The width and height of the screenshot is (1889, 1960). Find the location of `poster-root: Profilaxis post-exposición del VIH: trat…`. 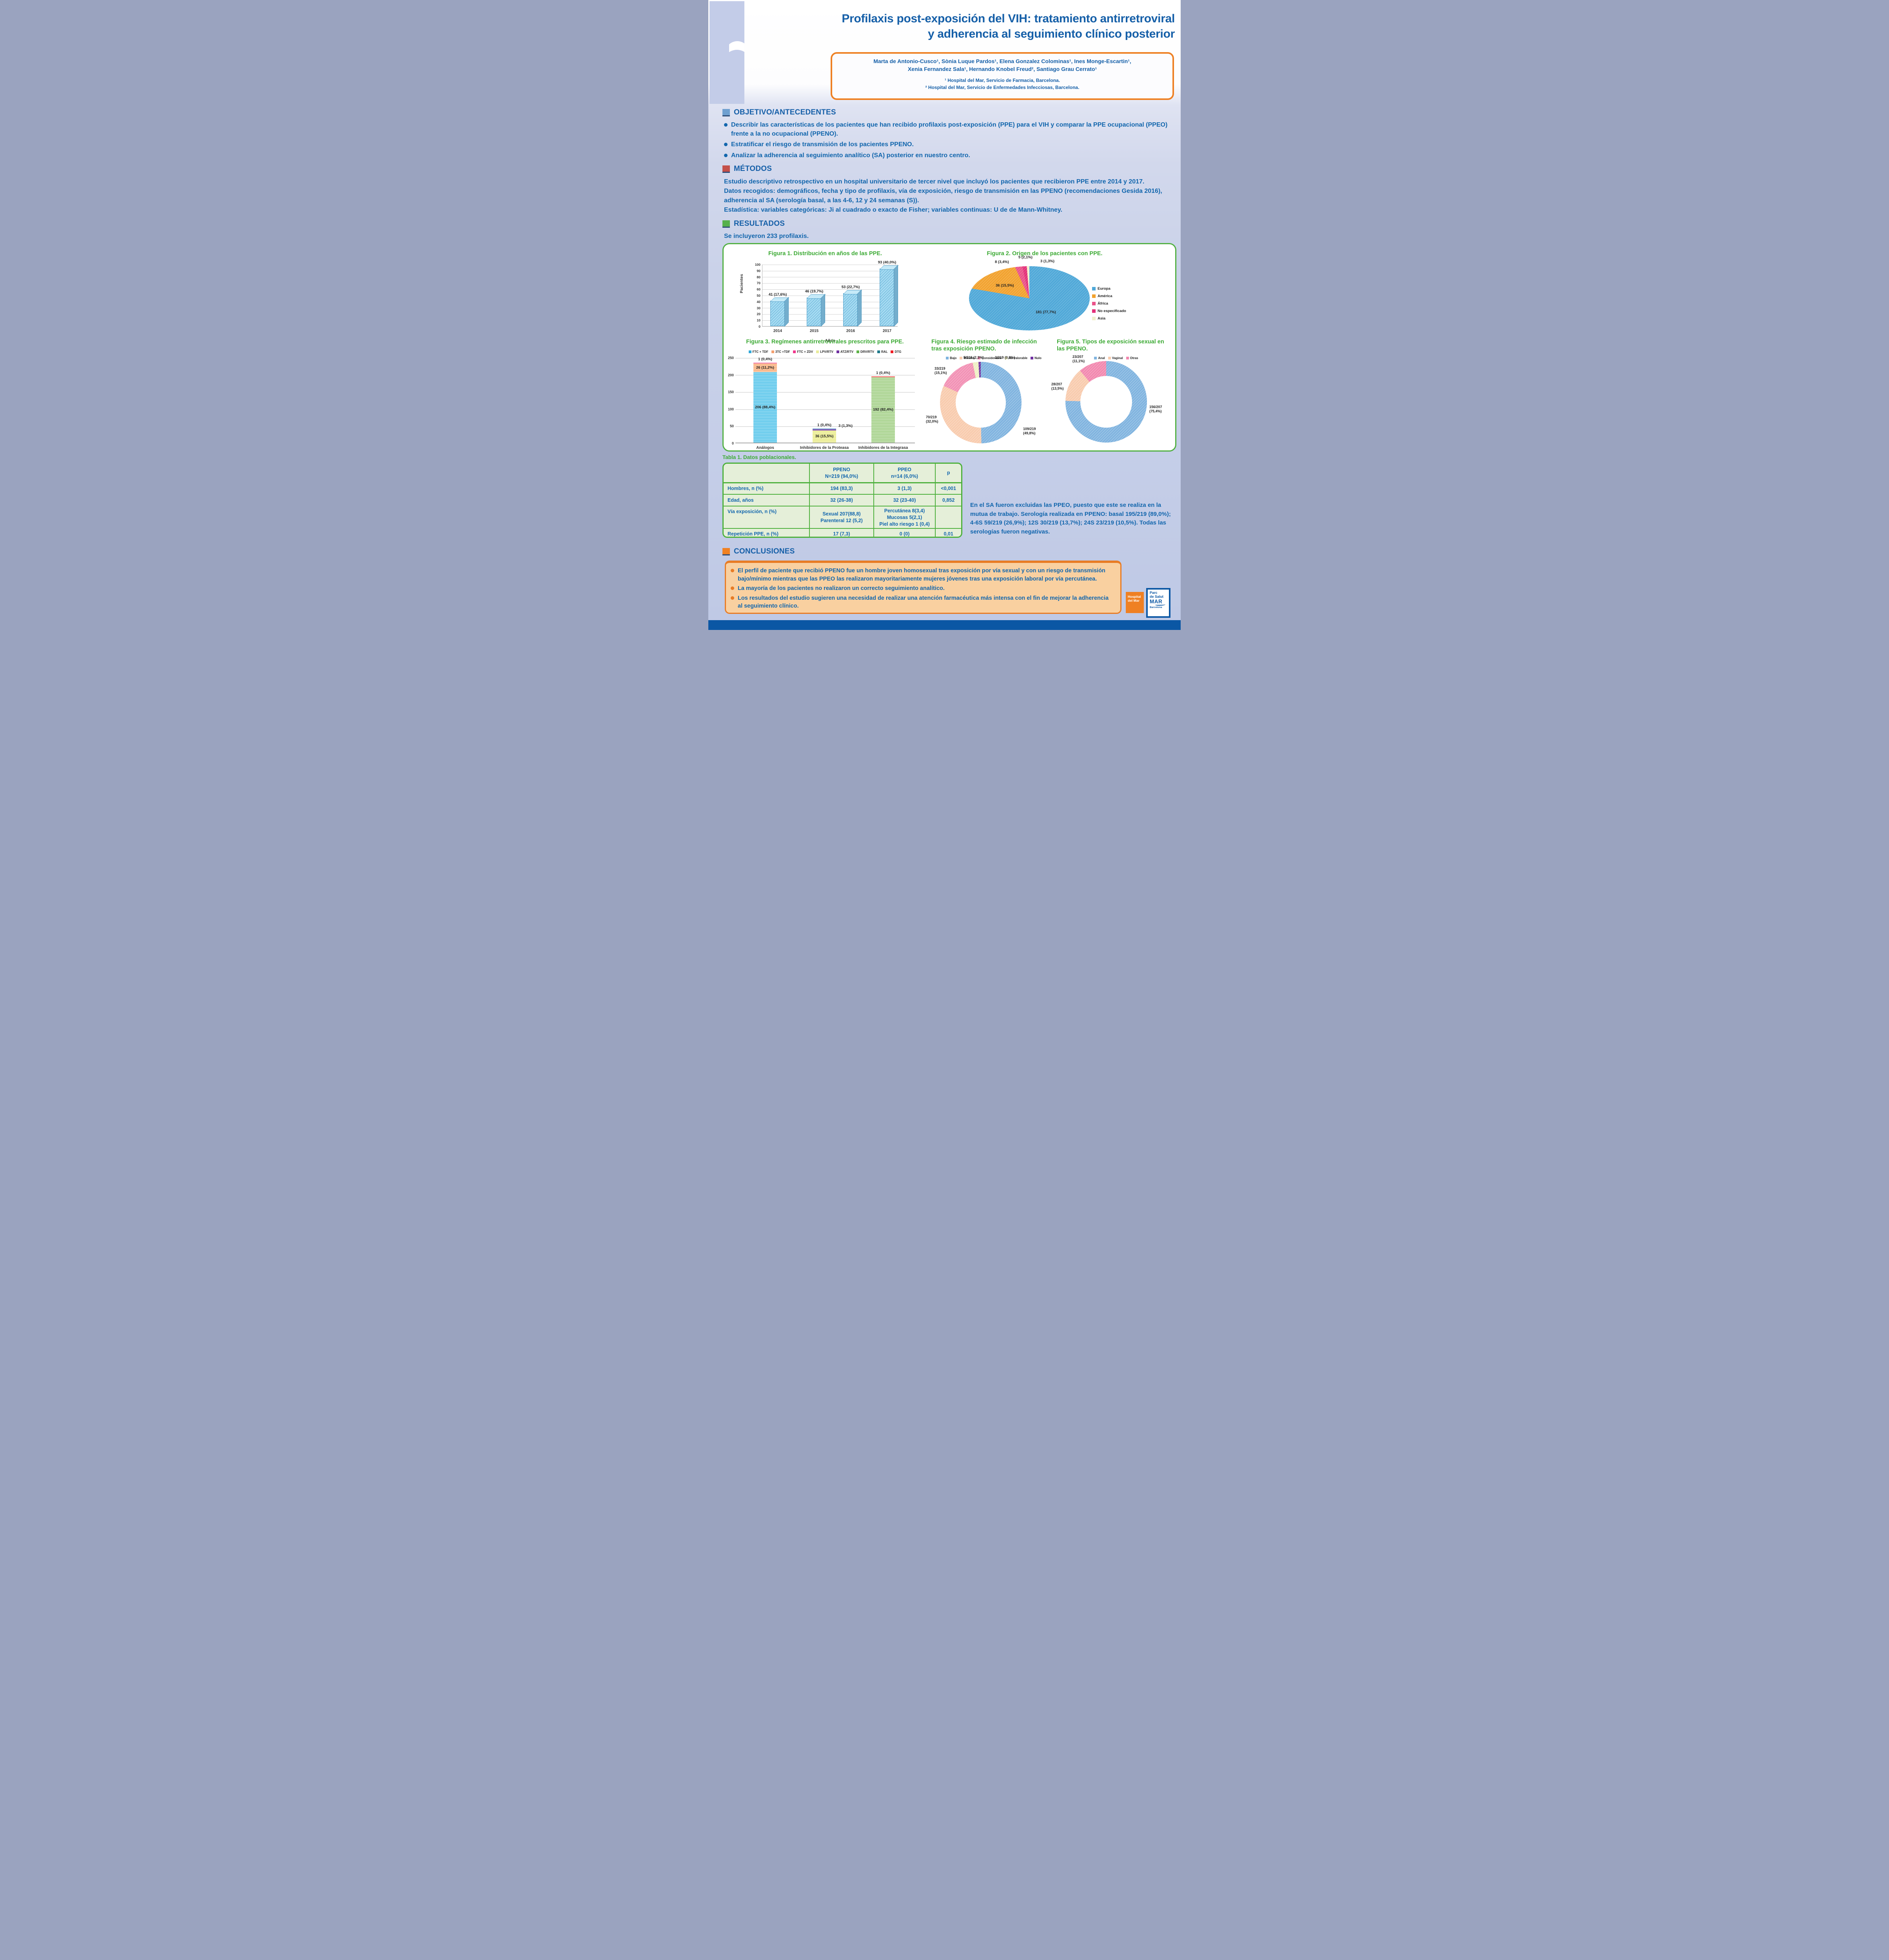

poster-root: Profilaxis post-exposición del VIH: trat… is located at coordinates (944, 315).